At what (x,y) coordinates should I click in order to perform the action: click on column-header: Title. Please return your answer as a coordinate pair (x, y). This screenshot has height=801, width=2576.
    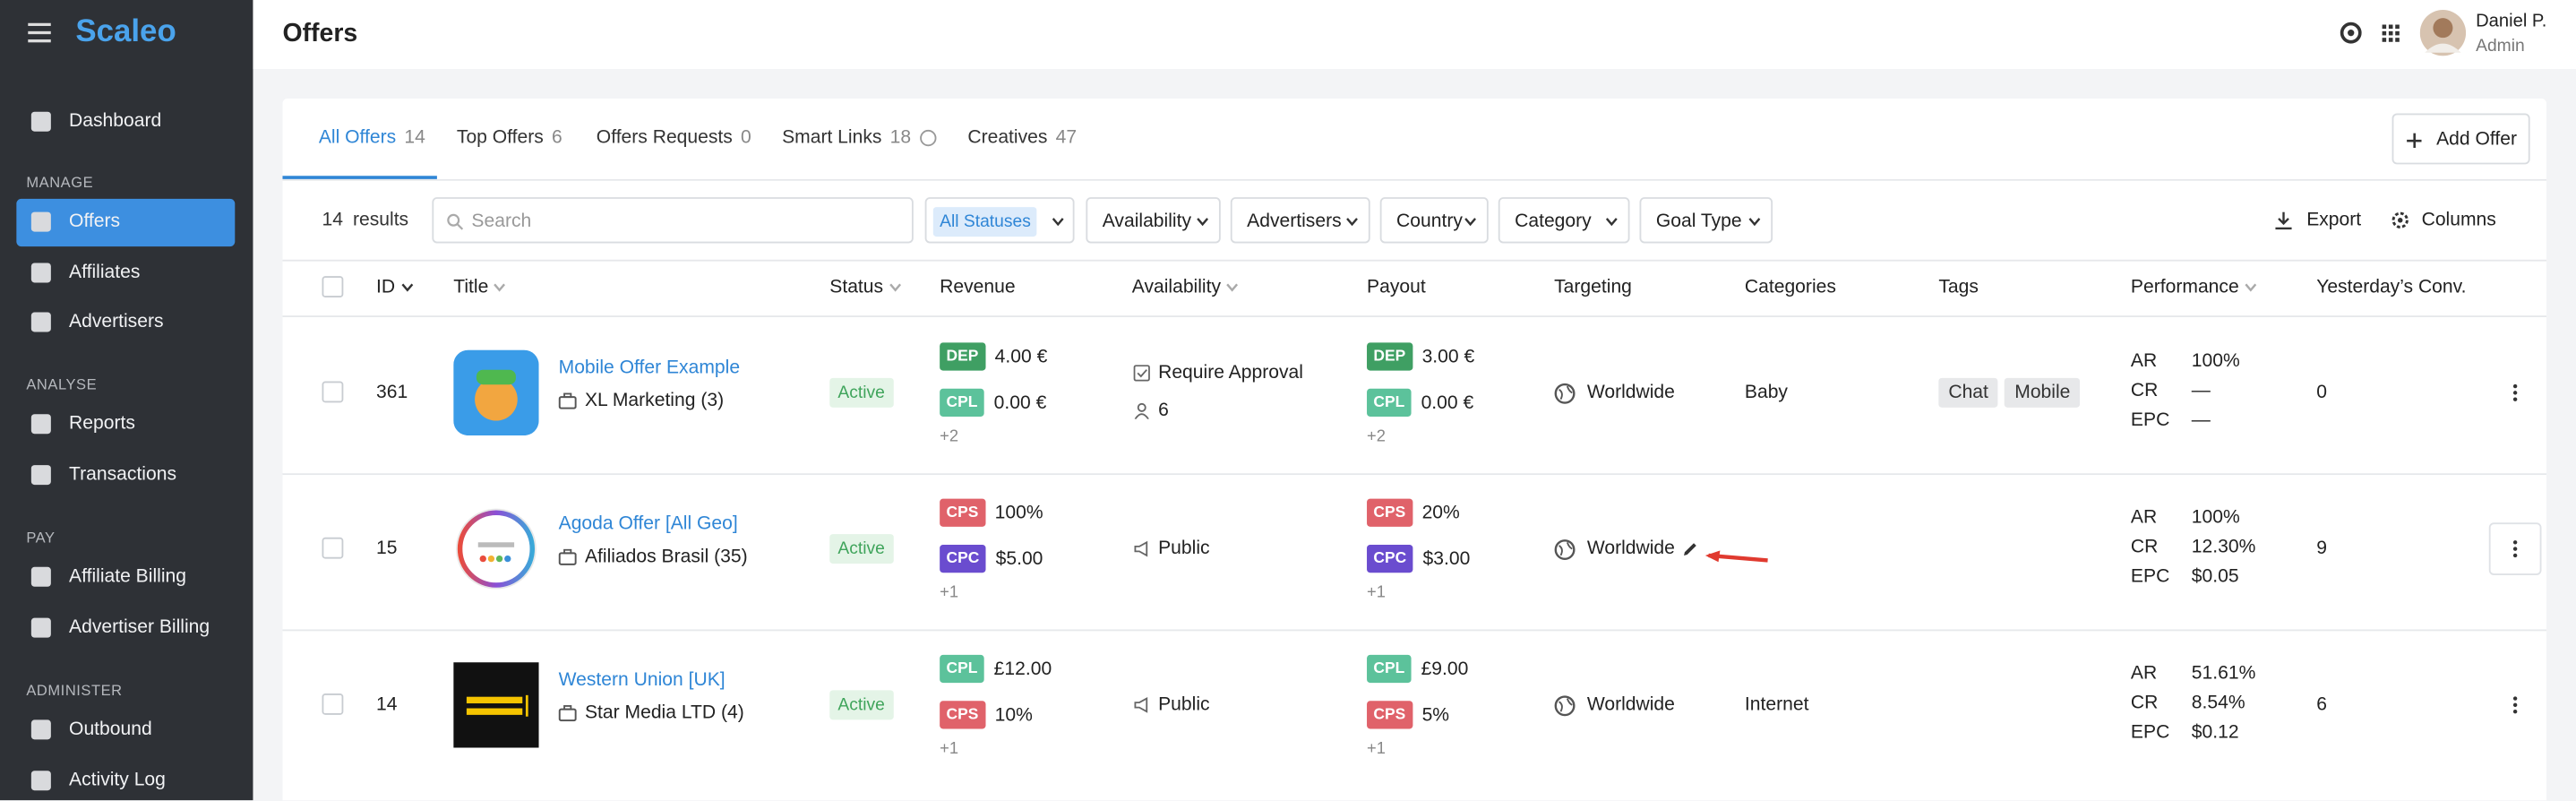
    Looking at the image, I should click on (471, 287).